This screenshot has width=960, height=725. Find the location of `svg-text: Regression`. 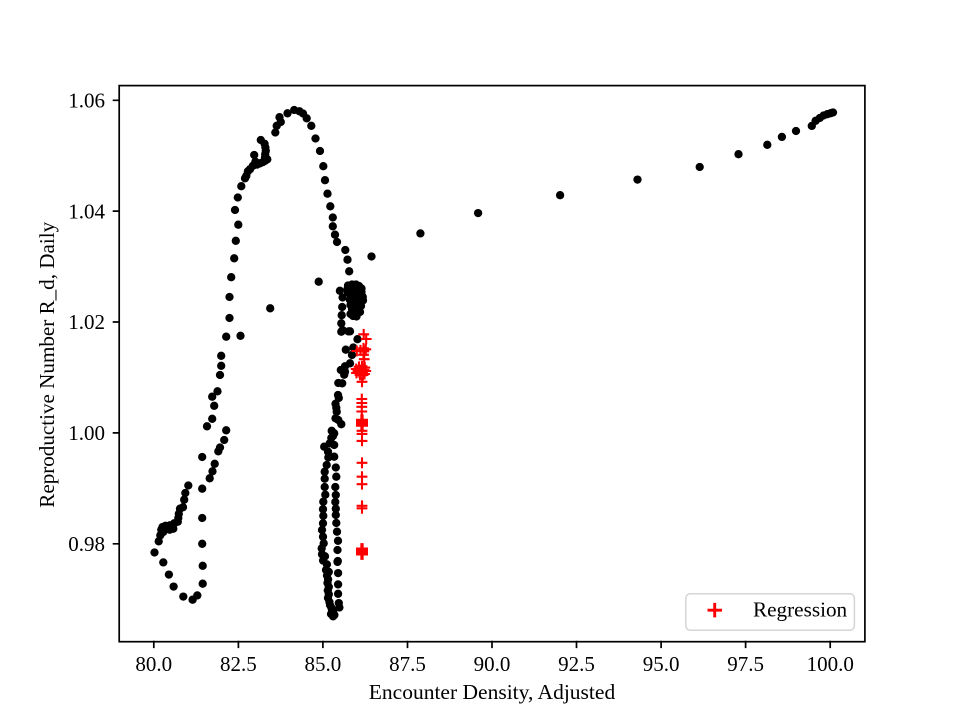

svg-text: Regression is located at coordinates (800, 609).